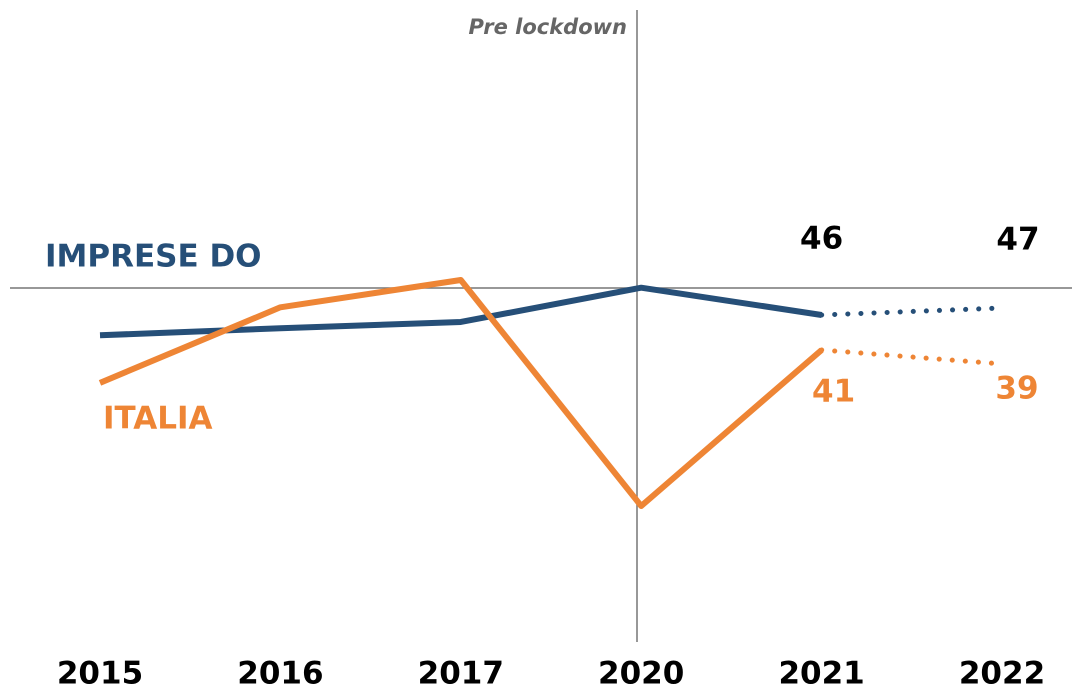 Image resolution: width=1082 pixels, height=693 pixels. Describe the element at coordinates (547, 27) in the screenshot. I see `annotation: Pre lockdown` at that location.